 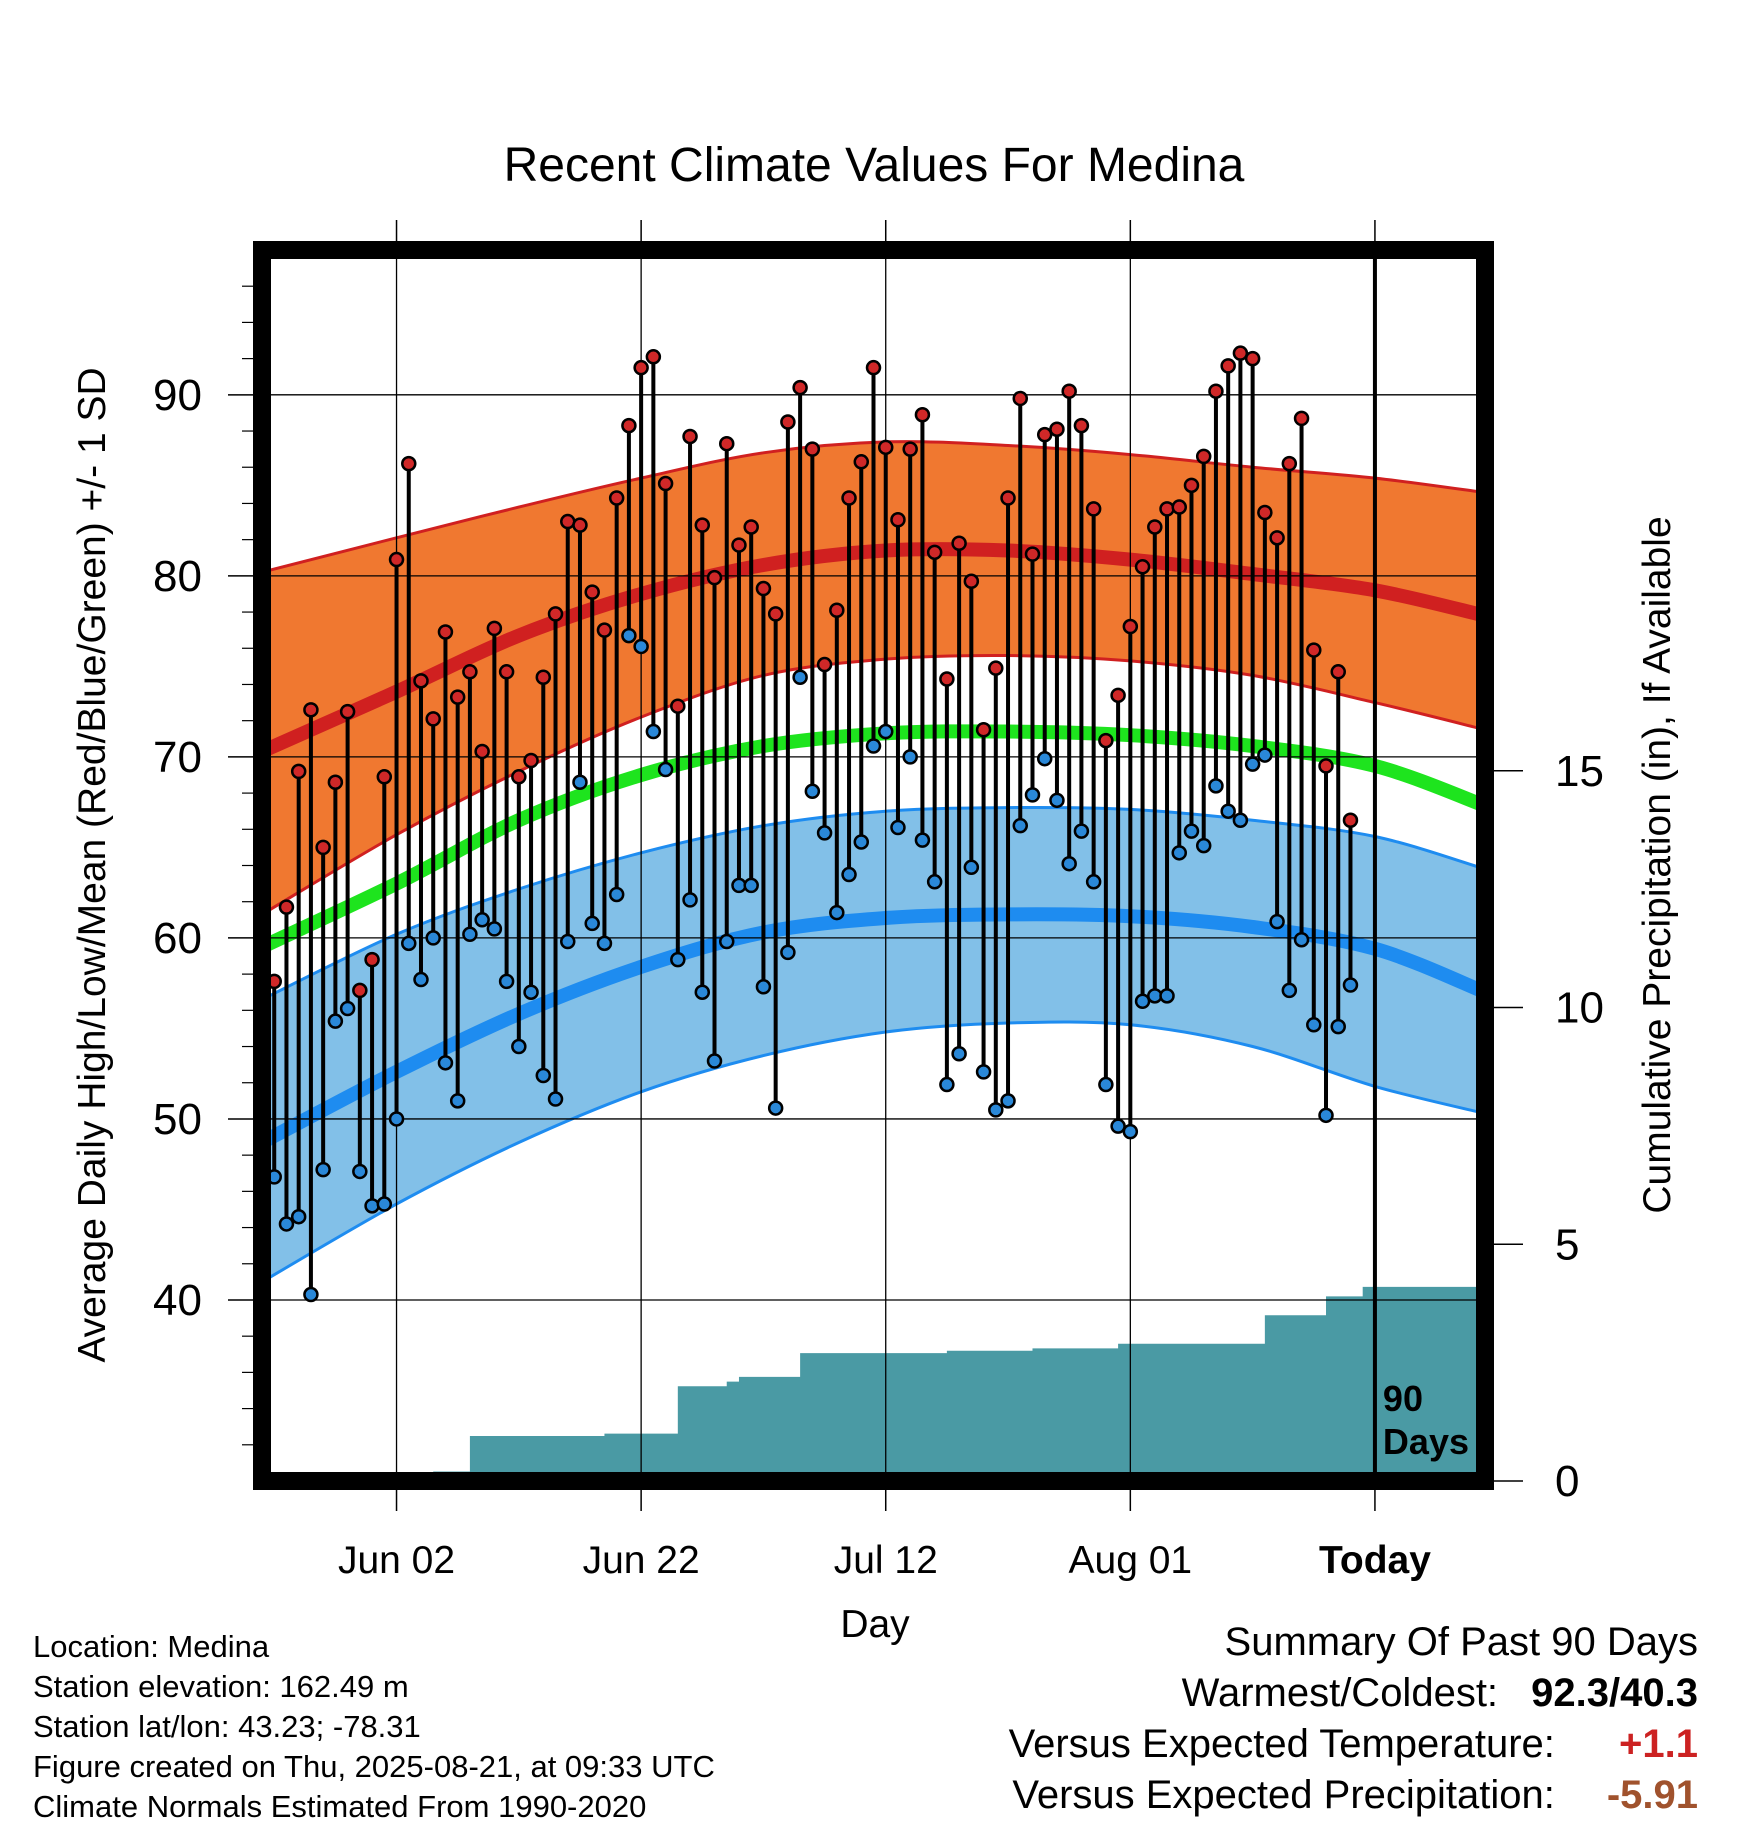 I want to click on summary-heading: Summary Of Past 90 Days, so click(x=1461, y=1642).